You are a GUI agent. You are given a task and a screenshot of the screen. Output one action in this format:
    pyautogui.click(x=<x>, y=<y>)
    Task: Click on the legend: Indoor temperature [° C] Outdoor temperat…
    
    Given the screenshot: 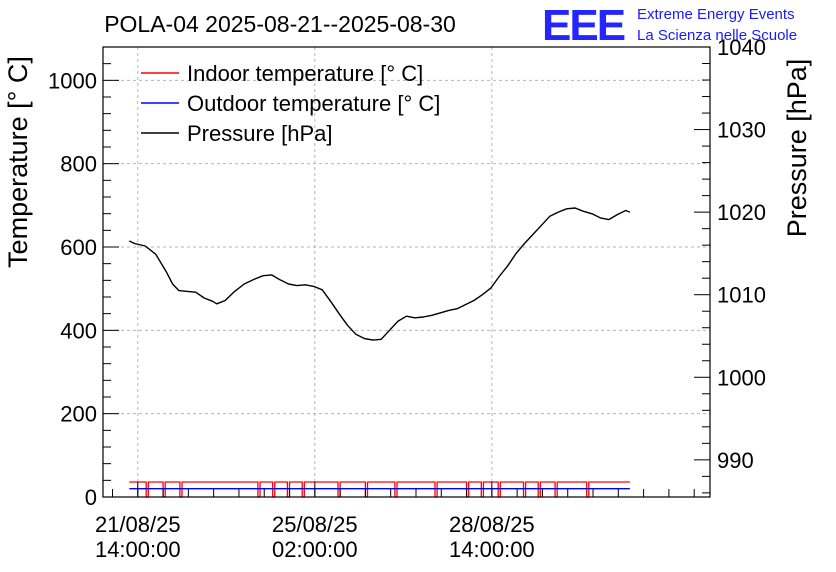 What is the action you would take?
    pyautogui.click(x=290, y=103)
    